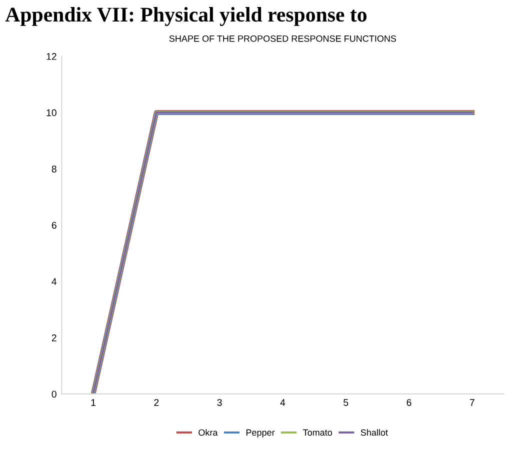  I want to click on chart-title: Appendix VII: Physical yield response to, so click(185, 16).